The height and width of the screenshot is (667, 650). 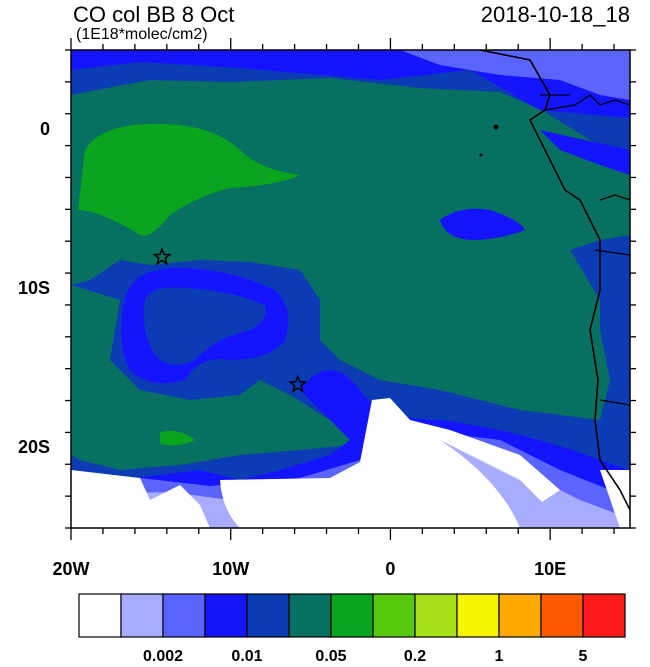 I want to click on colorbar-label: 5, so click(x=583, y=656).